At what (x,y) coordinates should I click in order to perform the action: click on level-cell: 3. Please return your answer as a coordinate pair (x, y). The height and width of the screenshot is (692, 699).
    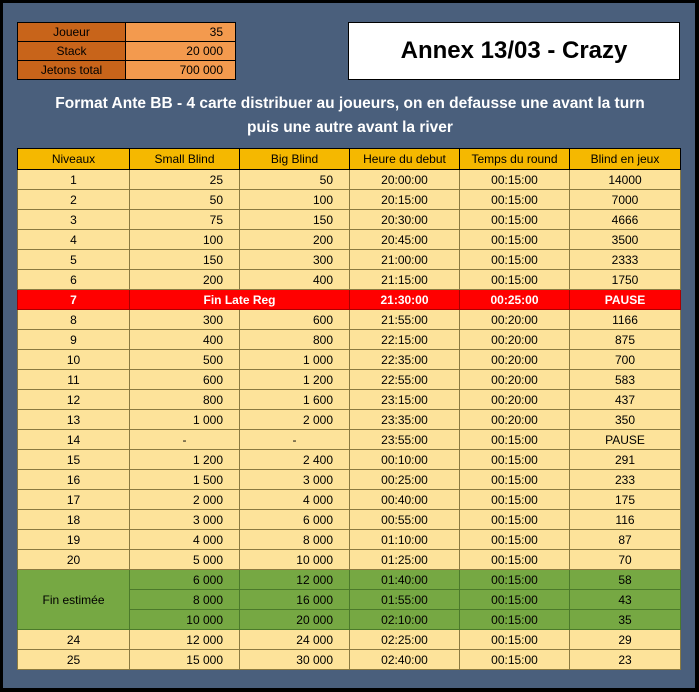
    Looking at the image, I should click on (73, 219).